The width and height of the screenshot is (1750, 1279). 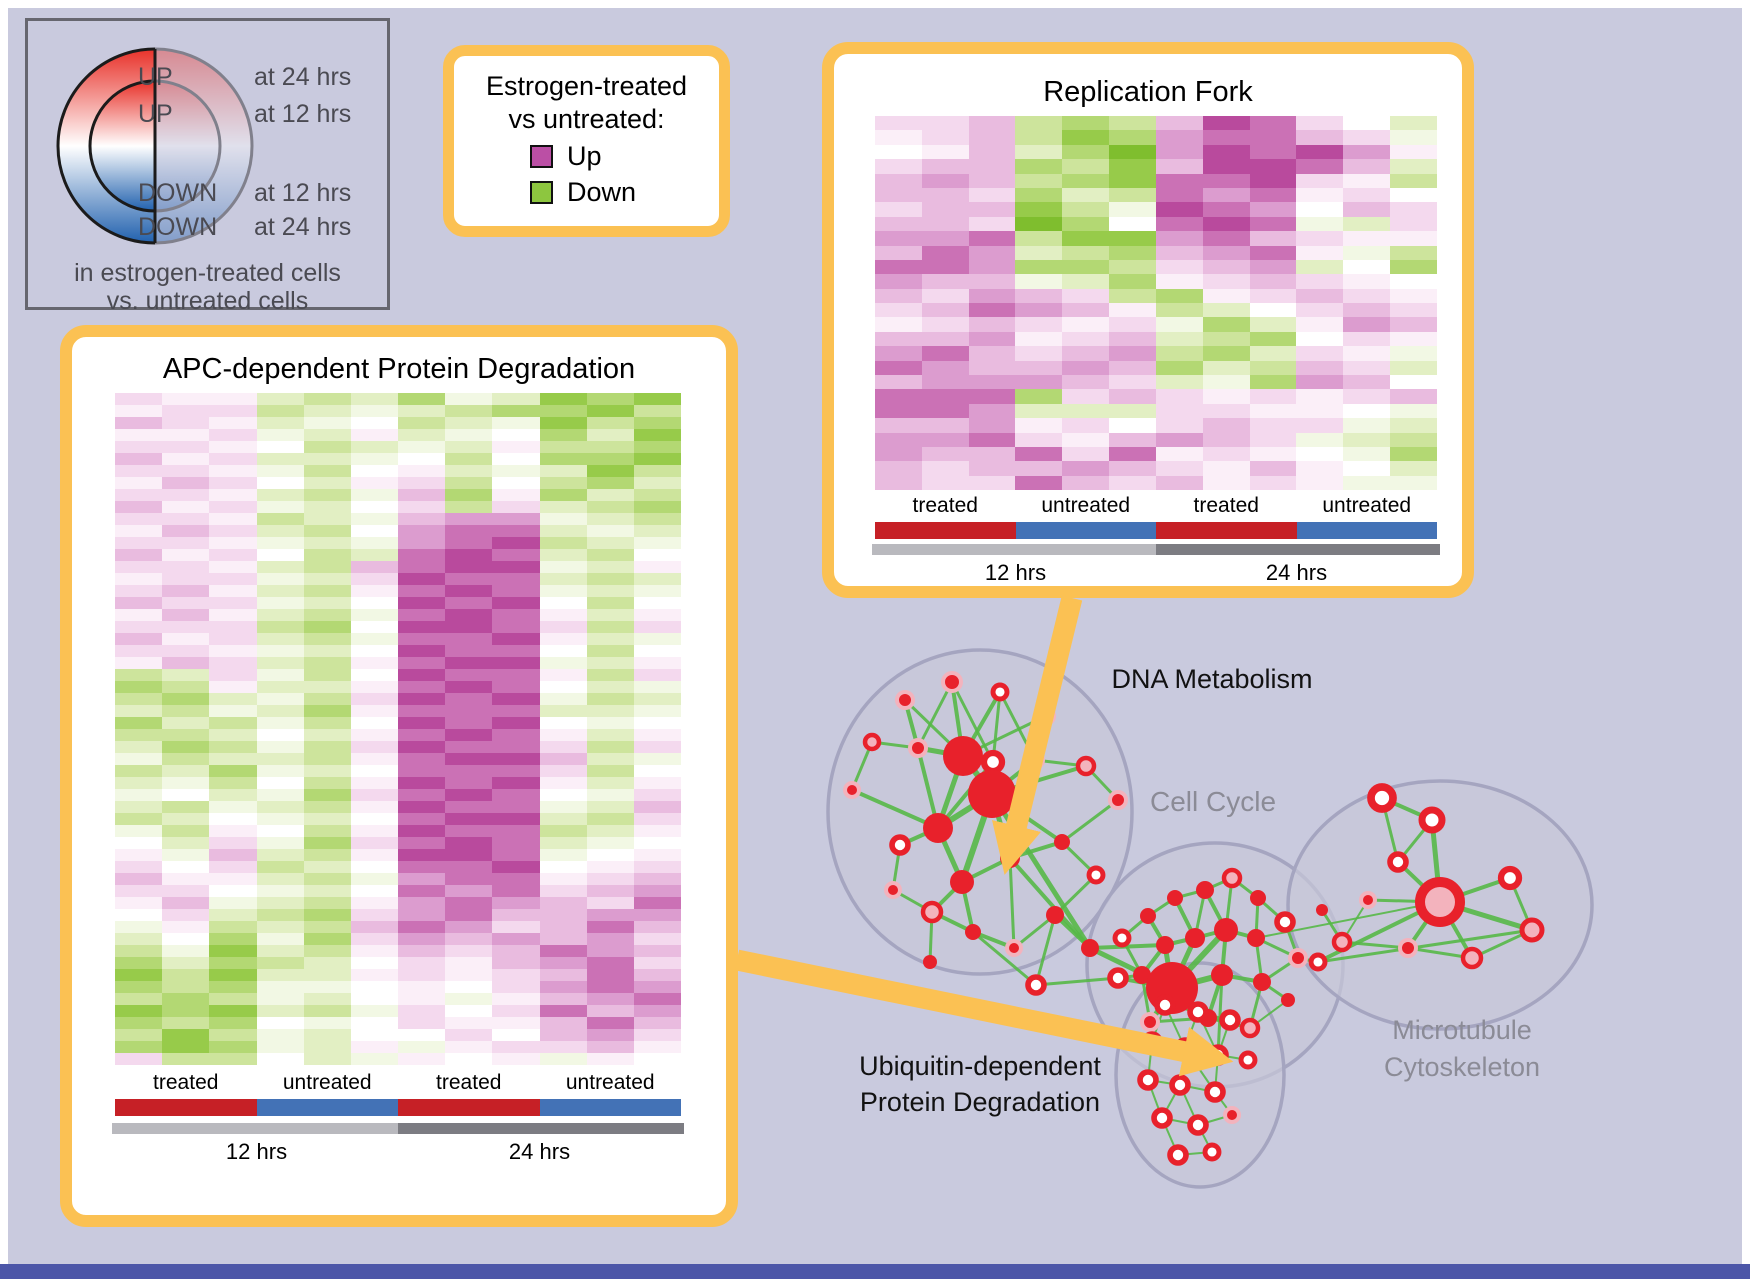 I want to click on legend-time-24b: at 24 hrs, so click(x=303, y=227).